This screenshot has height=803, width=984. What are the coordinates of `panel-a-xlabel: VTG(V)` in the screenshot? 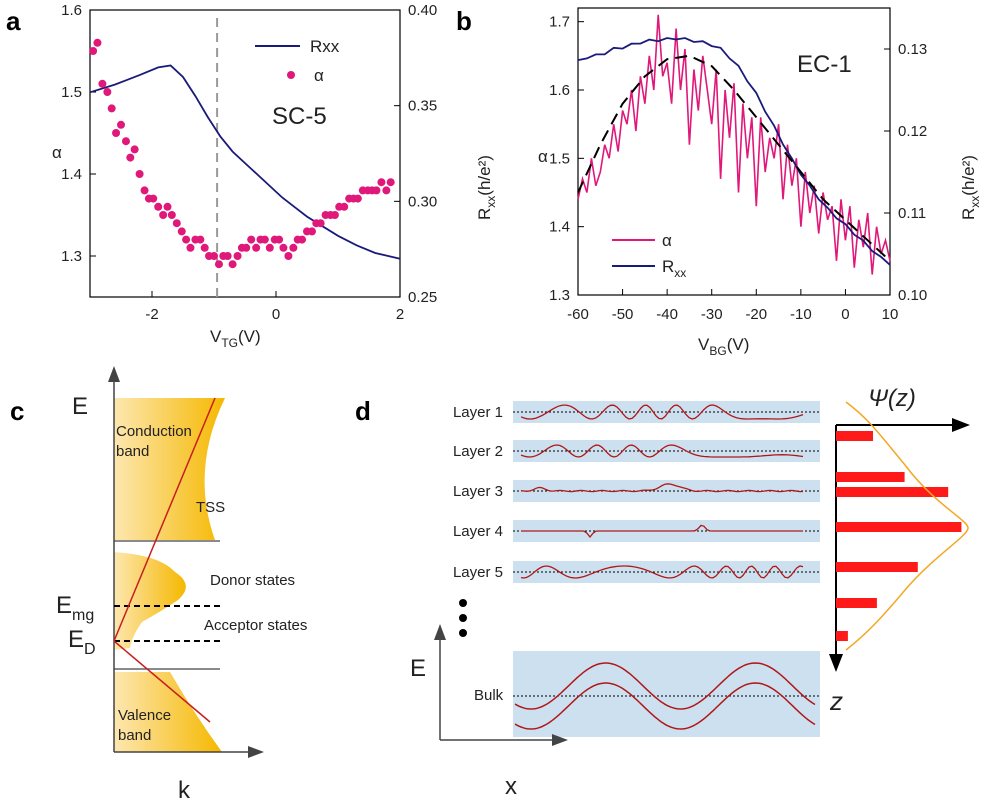 It's located at (235, 338).